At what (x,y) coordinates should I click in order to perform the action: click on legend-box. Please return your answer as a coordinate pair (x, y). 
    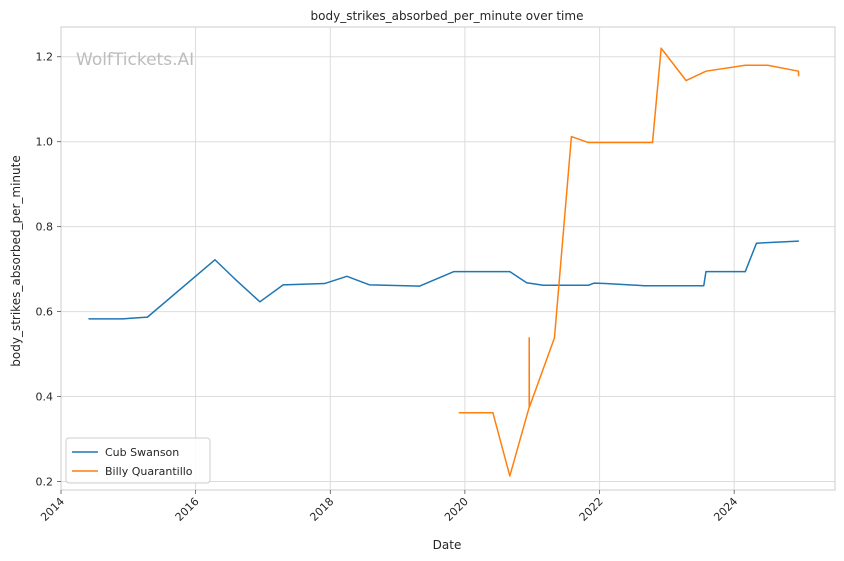
    Looking at the image, I should click on (138, 460).